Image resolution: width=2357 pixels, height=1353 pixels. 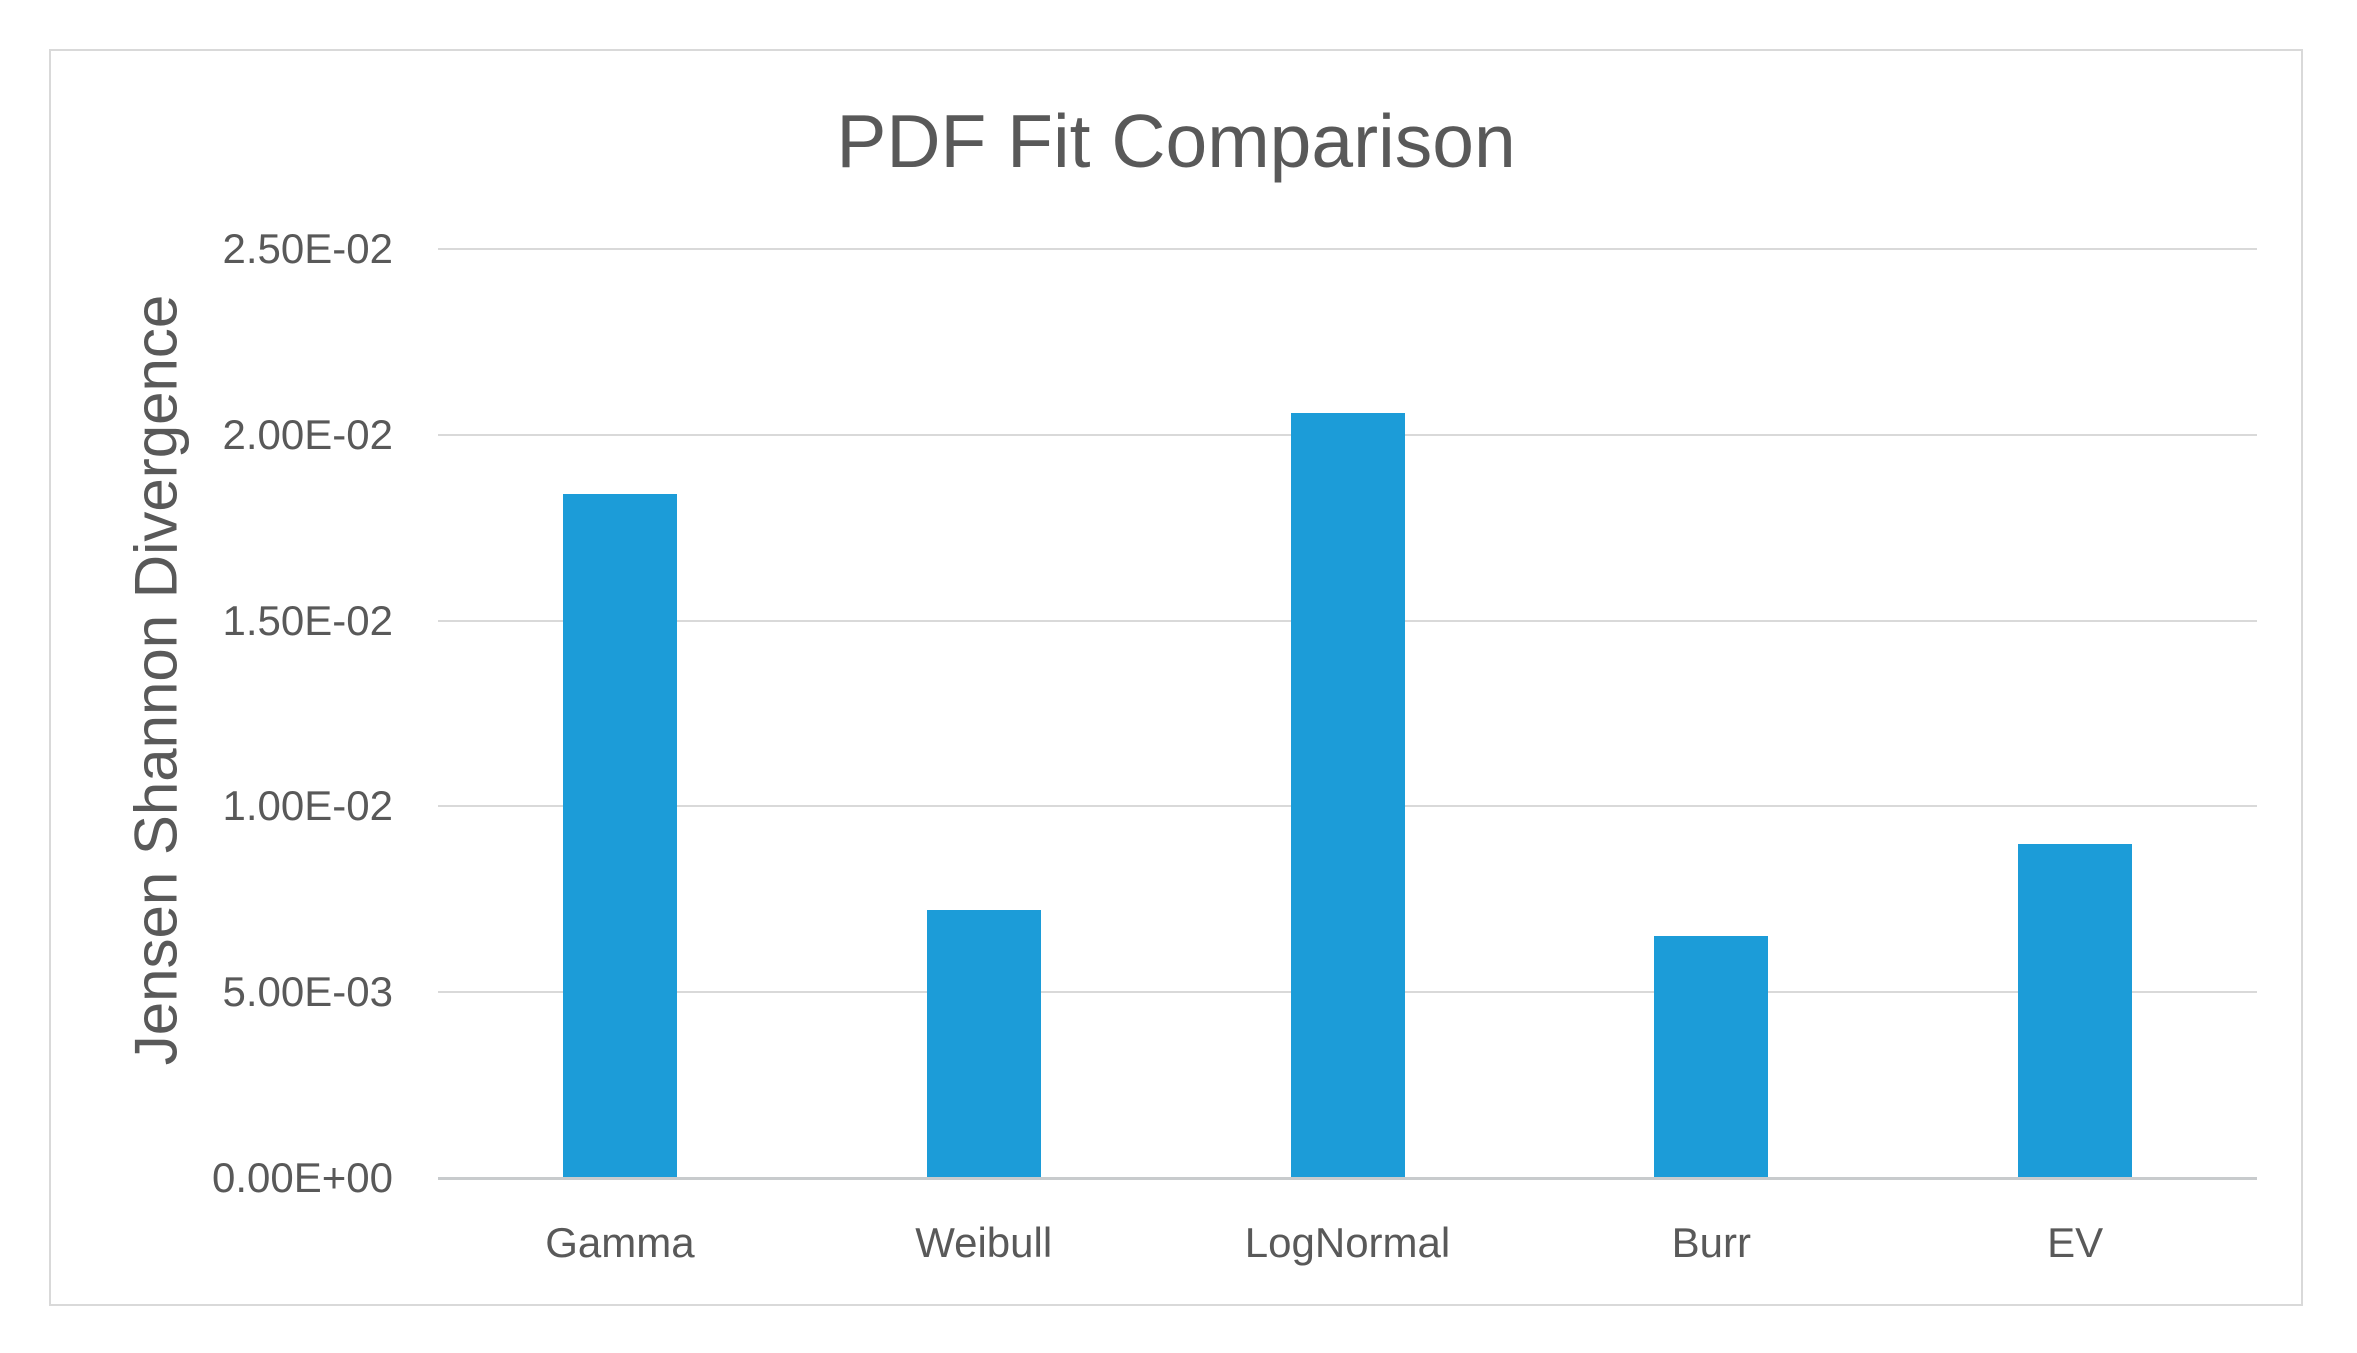 I want to click on y-tick-label: 1.50E-02, so click(x=307, y=620).